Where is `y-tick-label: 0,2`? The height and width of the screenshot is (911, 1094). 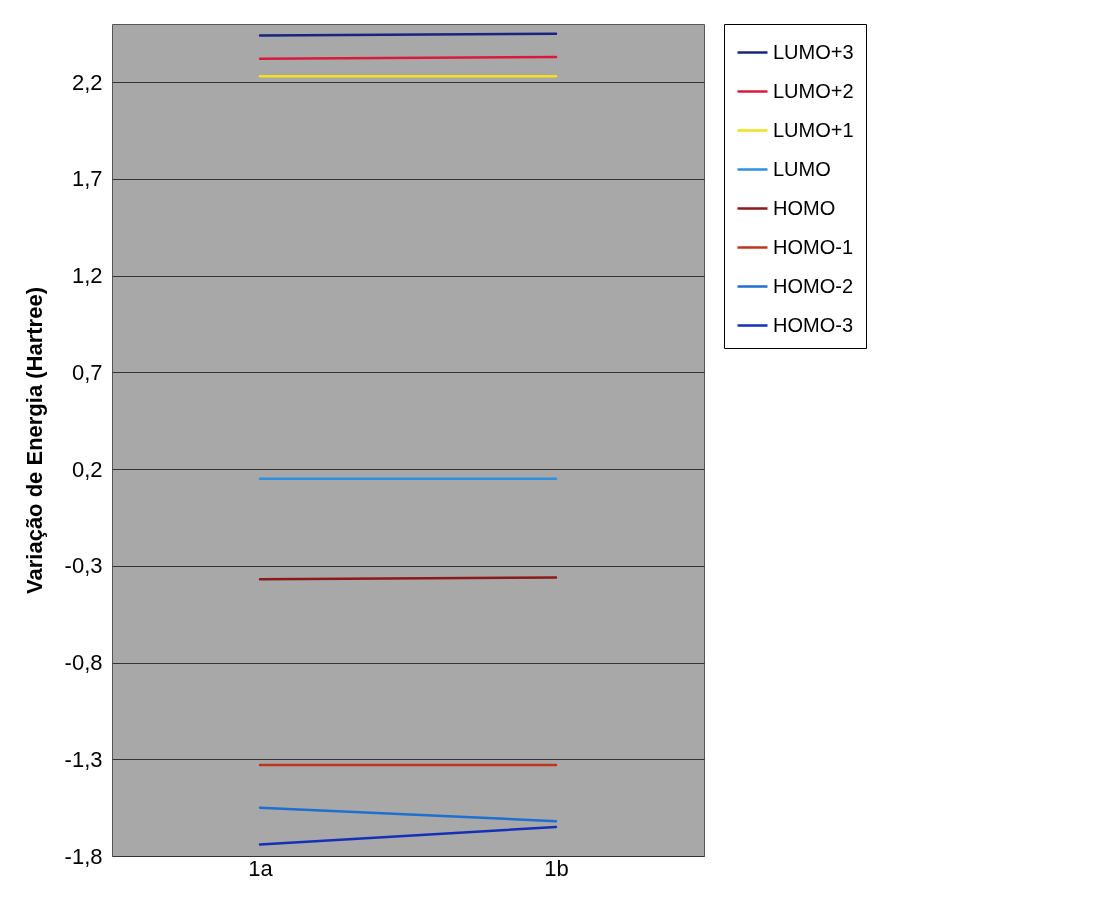
y-tick-label: 0,2 is located at coordinates (87, 469).